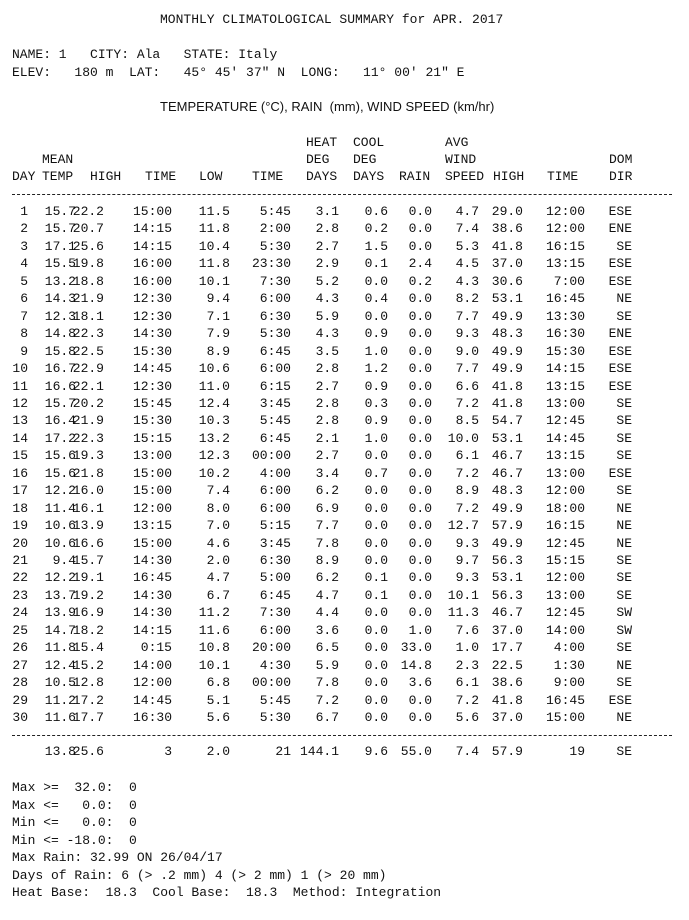 The height and width of the screenshot is (920, 689). I want to click on summary-cell: 19, so click(577, 751).